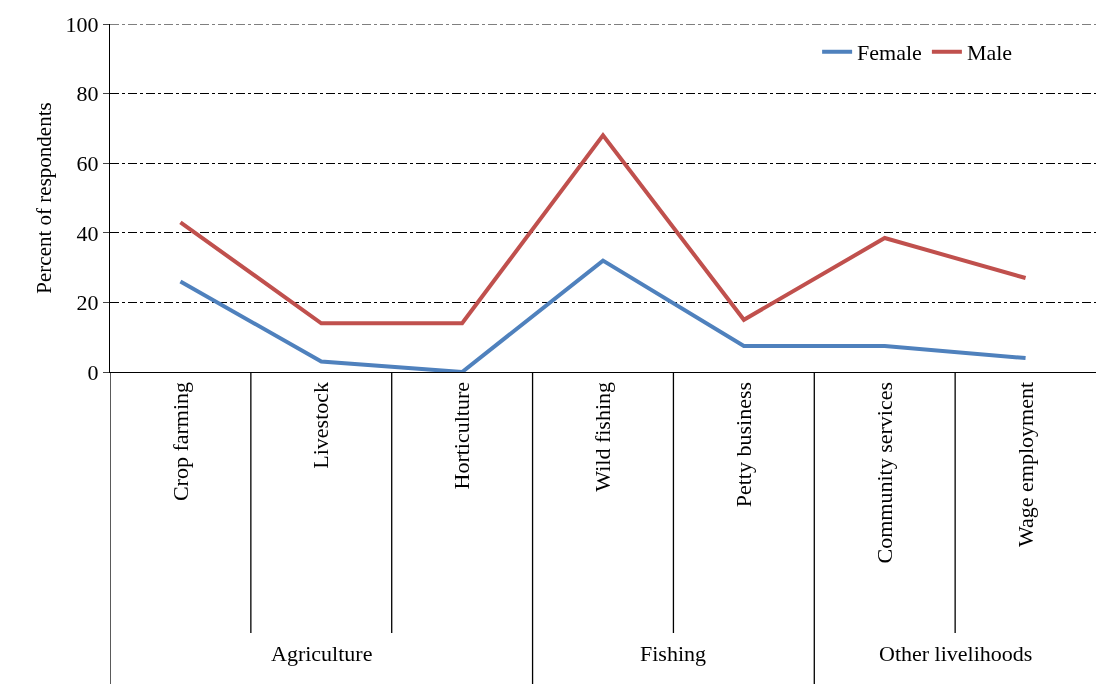 This screenshot has width=1096, height=684. I want to click on y-tick-label: 40, so click(87, 233).